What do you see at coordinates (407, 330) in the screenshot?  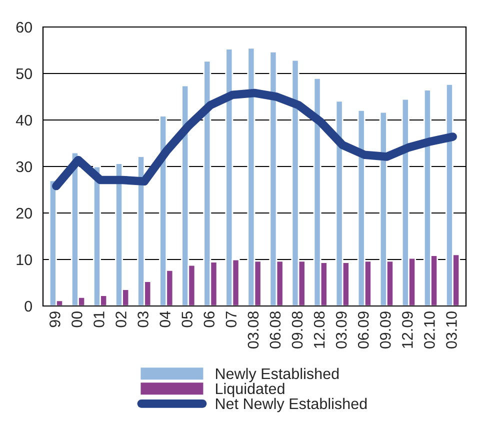 I see `x-tick-label: 12.09` at bounding box center [407, 330].